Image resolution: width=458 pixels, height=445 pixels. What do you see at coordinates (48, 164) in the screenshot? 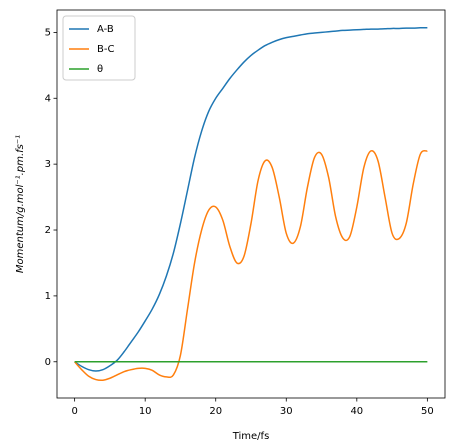
I see `y-tick-label: 3` at bounding box center [48, 164].